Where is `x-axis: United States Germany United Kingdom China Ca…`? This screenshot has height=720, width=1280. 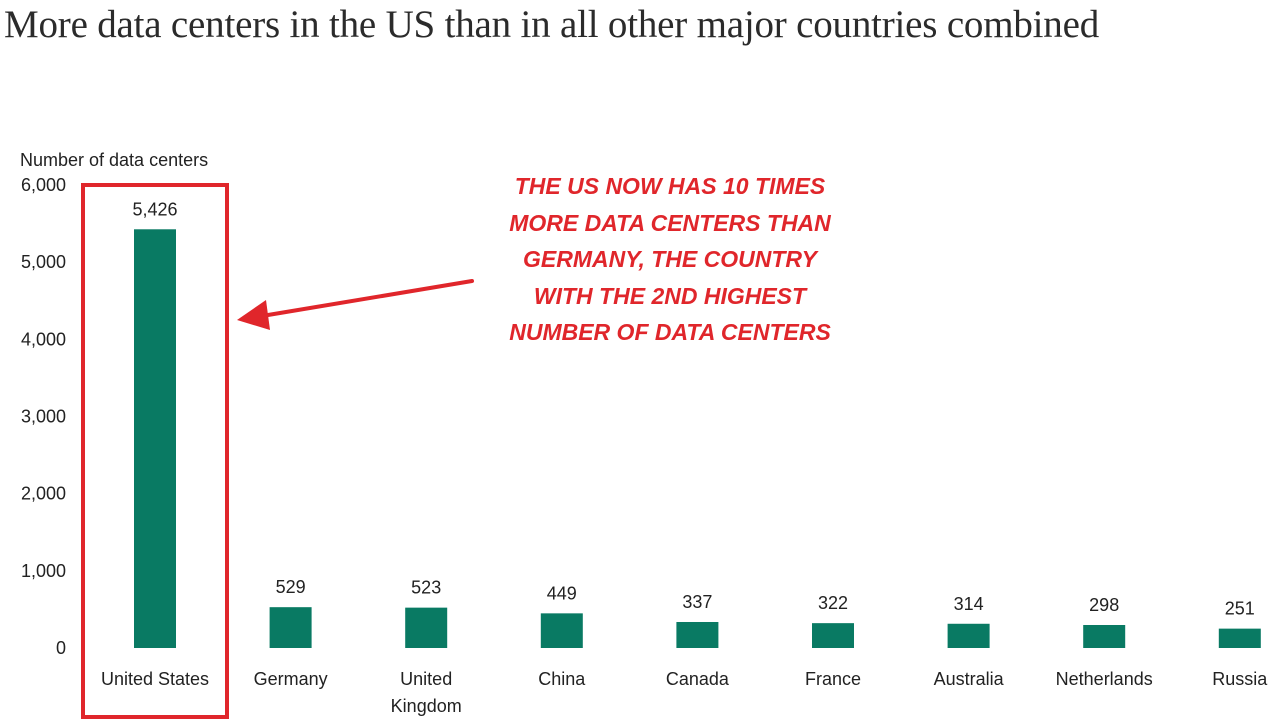 x-axis: United States Germany United Kingdom China Ca… is located at coordinates (684, 692).